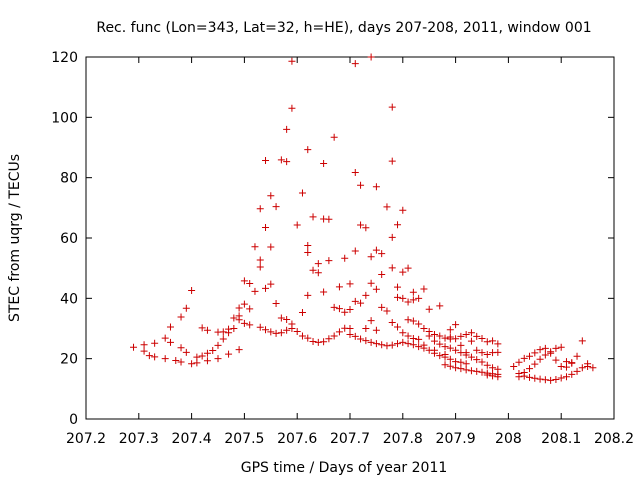 The image size is (640, 480). I want to click on y-tick-label: 60, so click(69, 239).